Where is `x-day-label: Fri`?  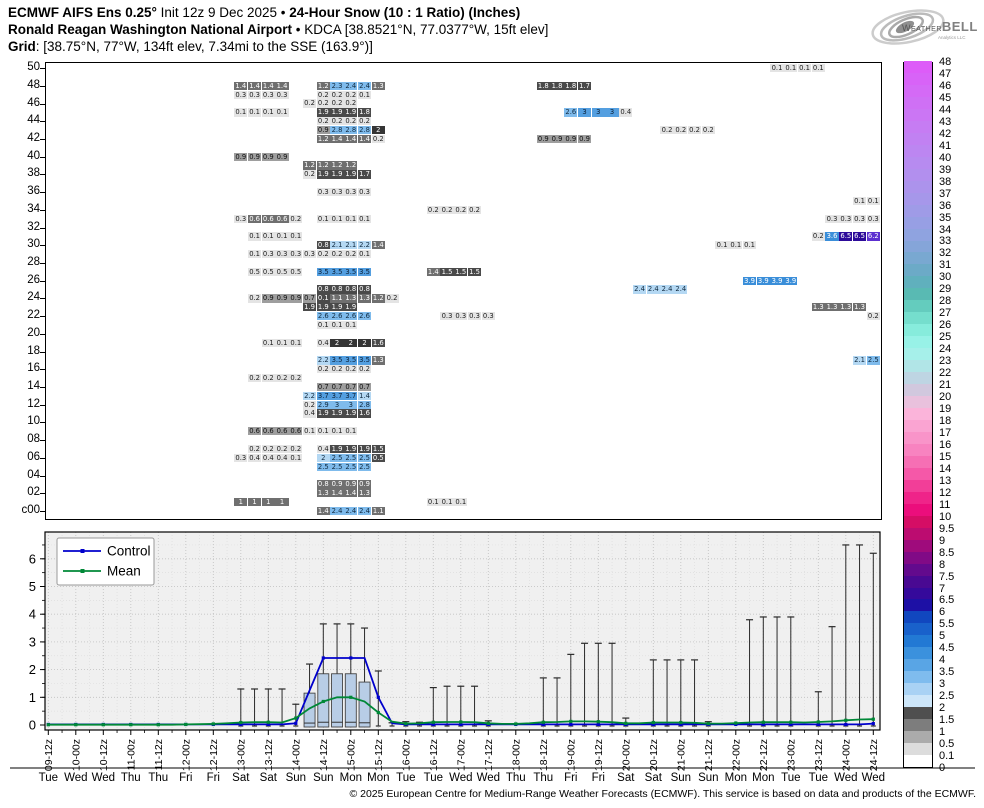
x-day-label: Fri is located at coordinates (213, 778).